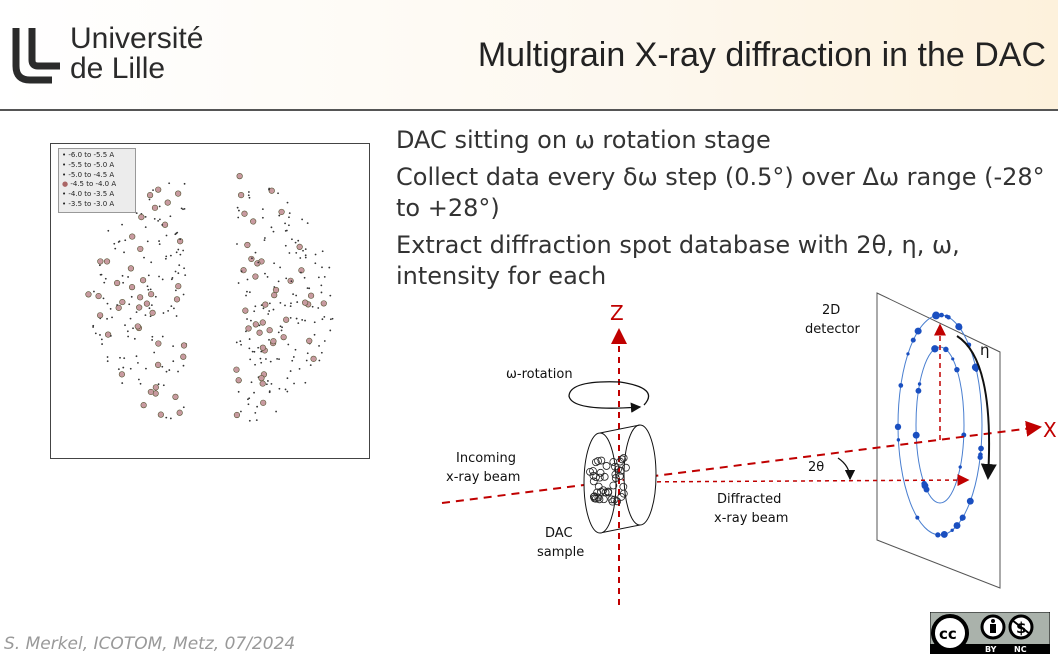 The height and width of the screenshot is (661, 1058). Describe the element at coordinates (88, 203) in the screenshot. I see `legend-entry: • -3.5 to -3.0 A` at that location.